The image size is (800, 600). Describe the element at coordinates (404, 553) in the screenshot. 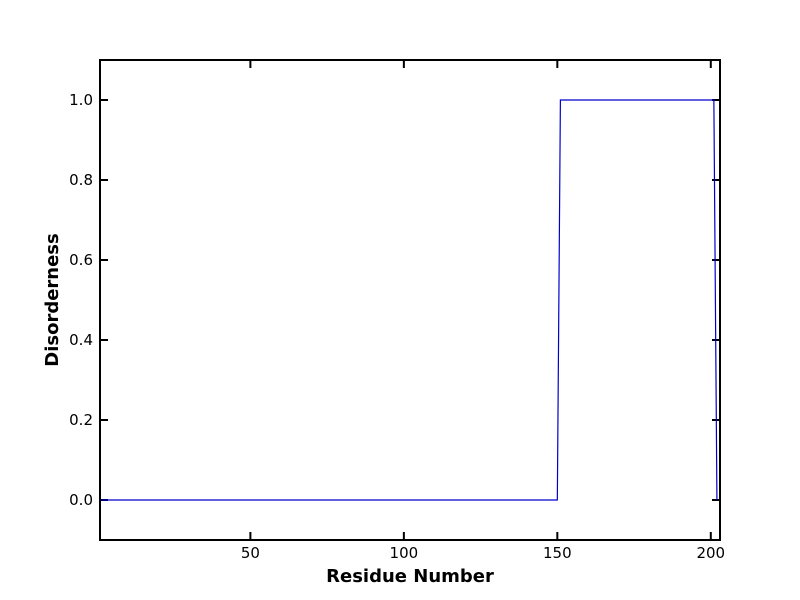

I see `x-tick-label: 100` at that location.